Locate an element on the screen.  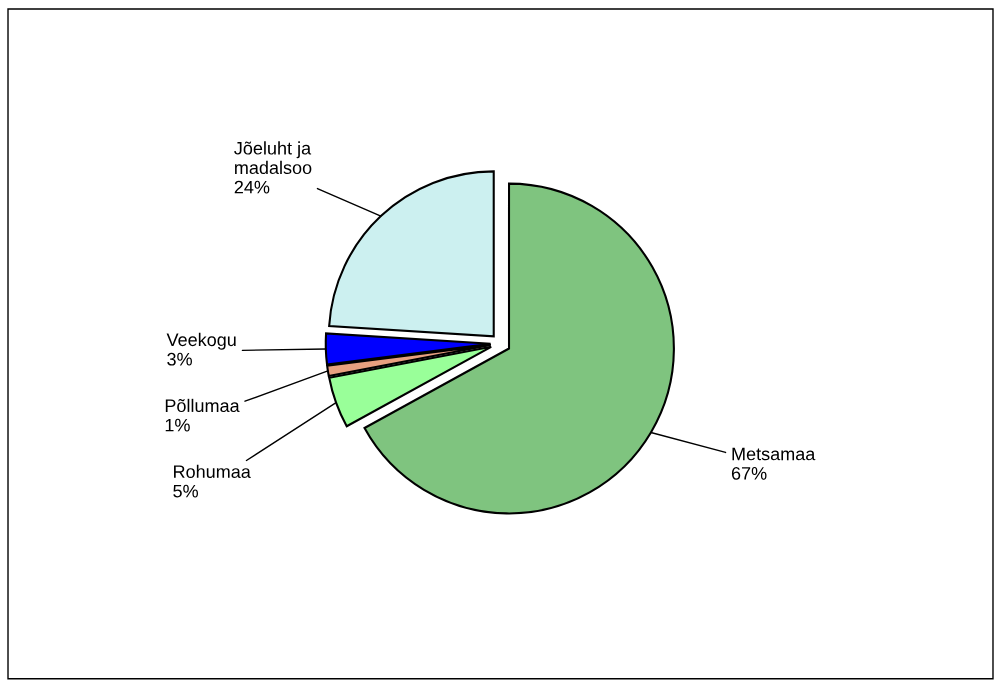
slice-label: Rohumaa is located at coordinates (212, 471).